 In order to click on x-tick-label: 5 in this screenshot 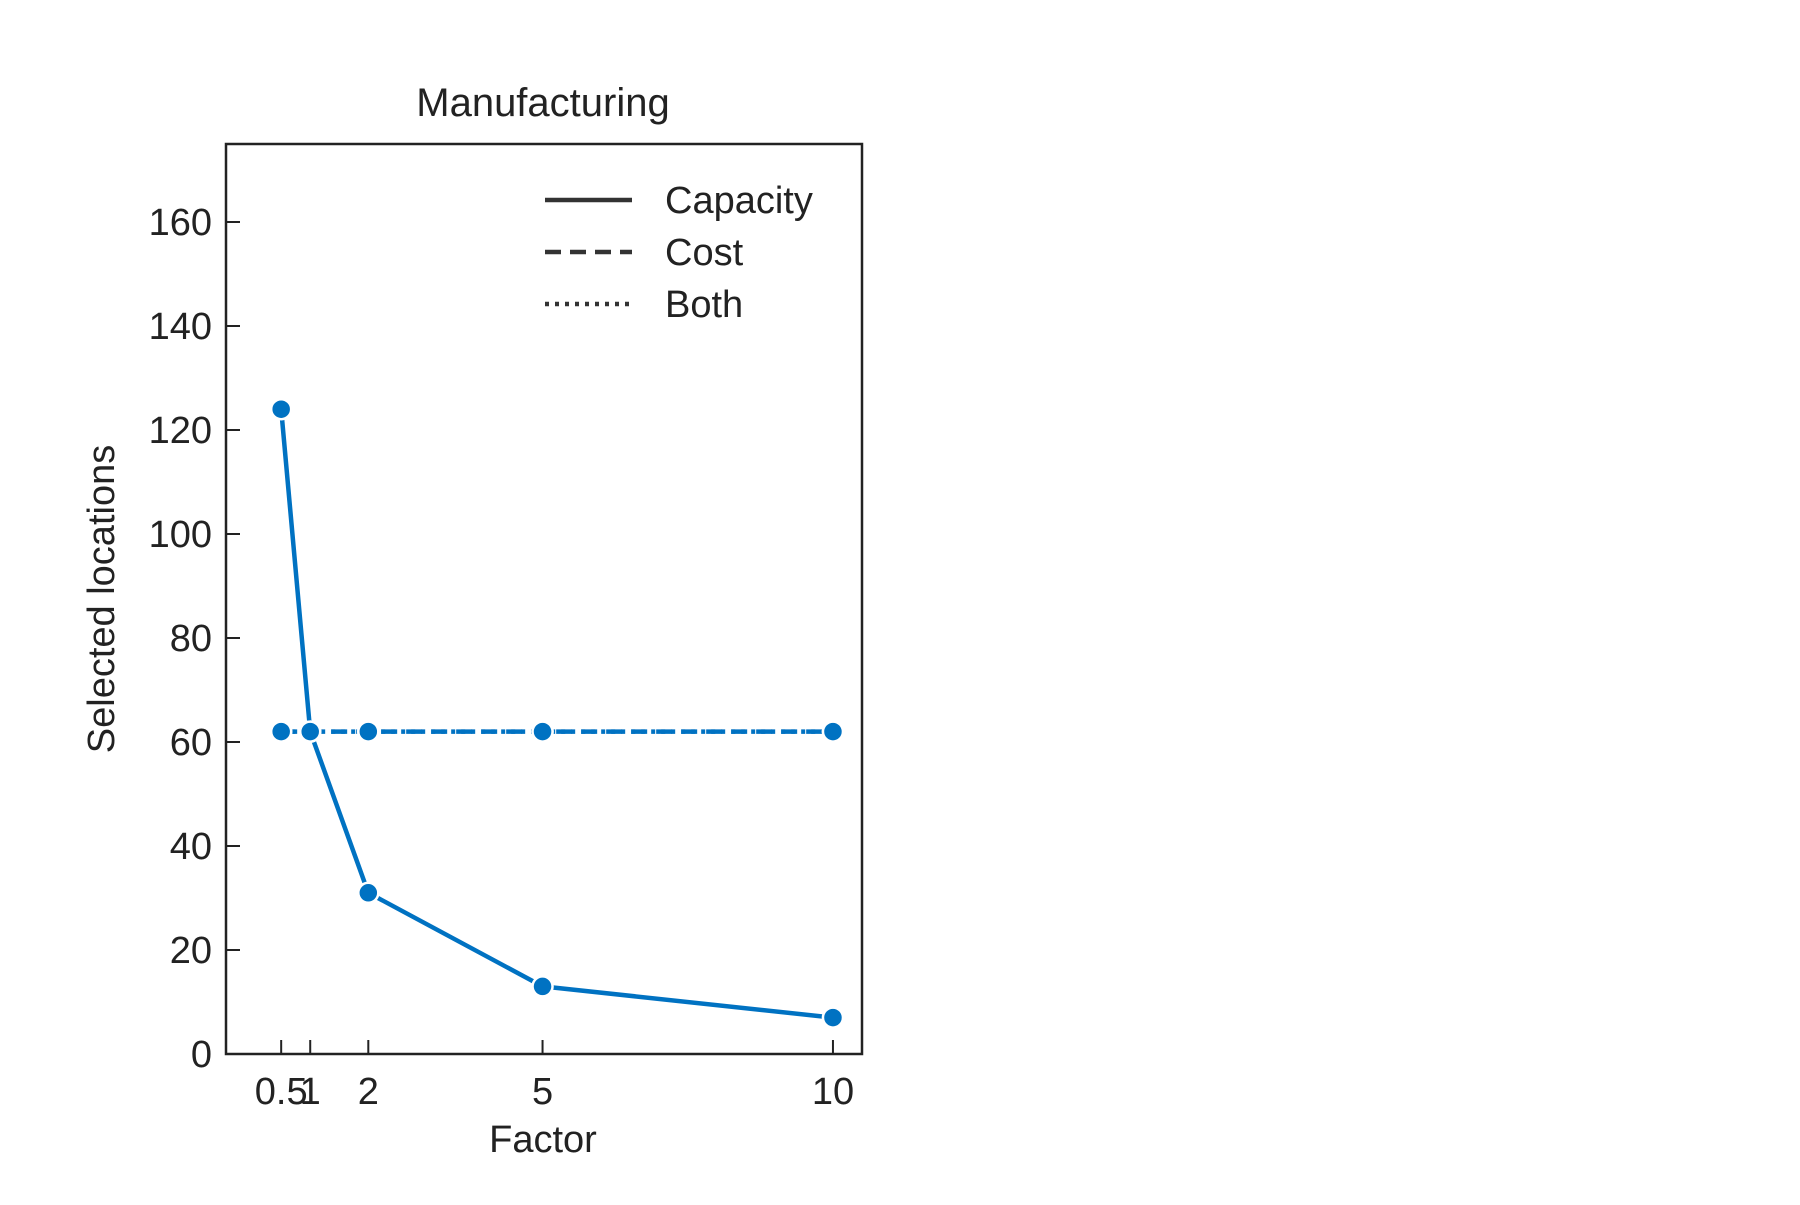, I will do `click(542, 1092)`.